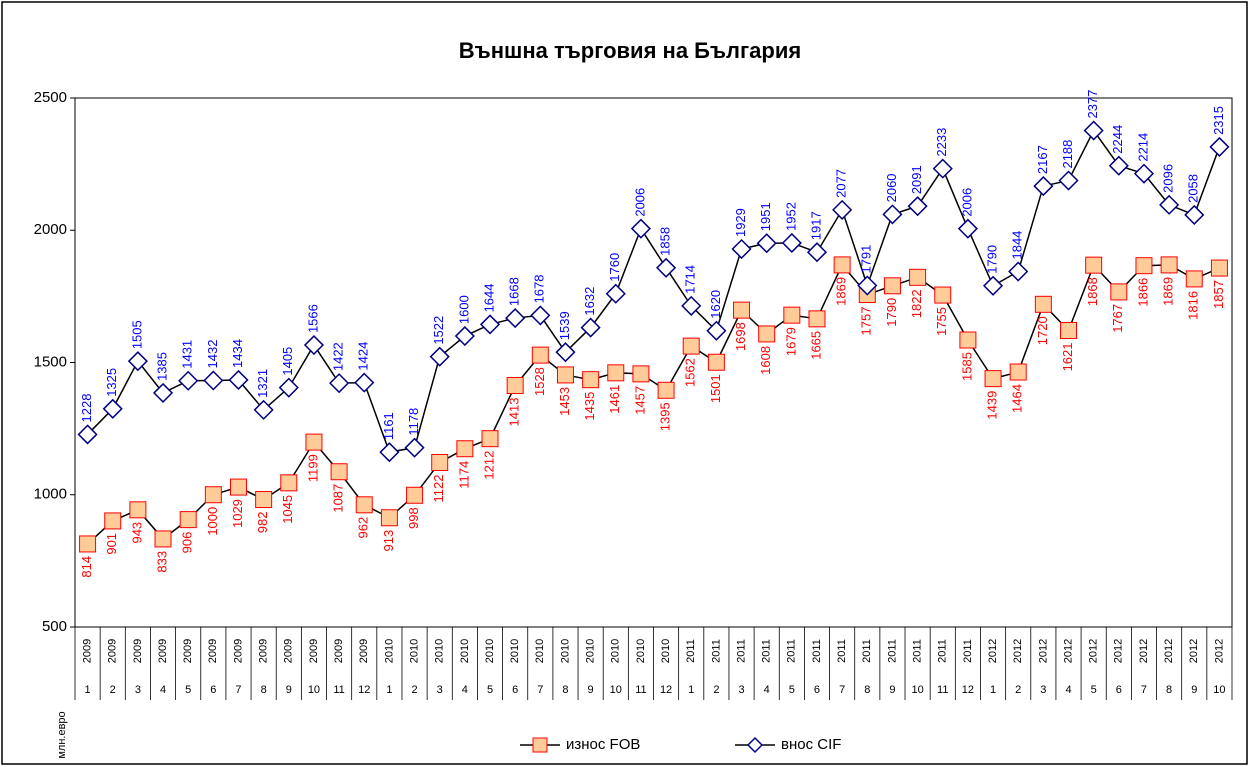 The height and width of the screenshot is (767, 1250). I want to click on data-label: 1562, so click(690, 372).